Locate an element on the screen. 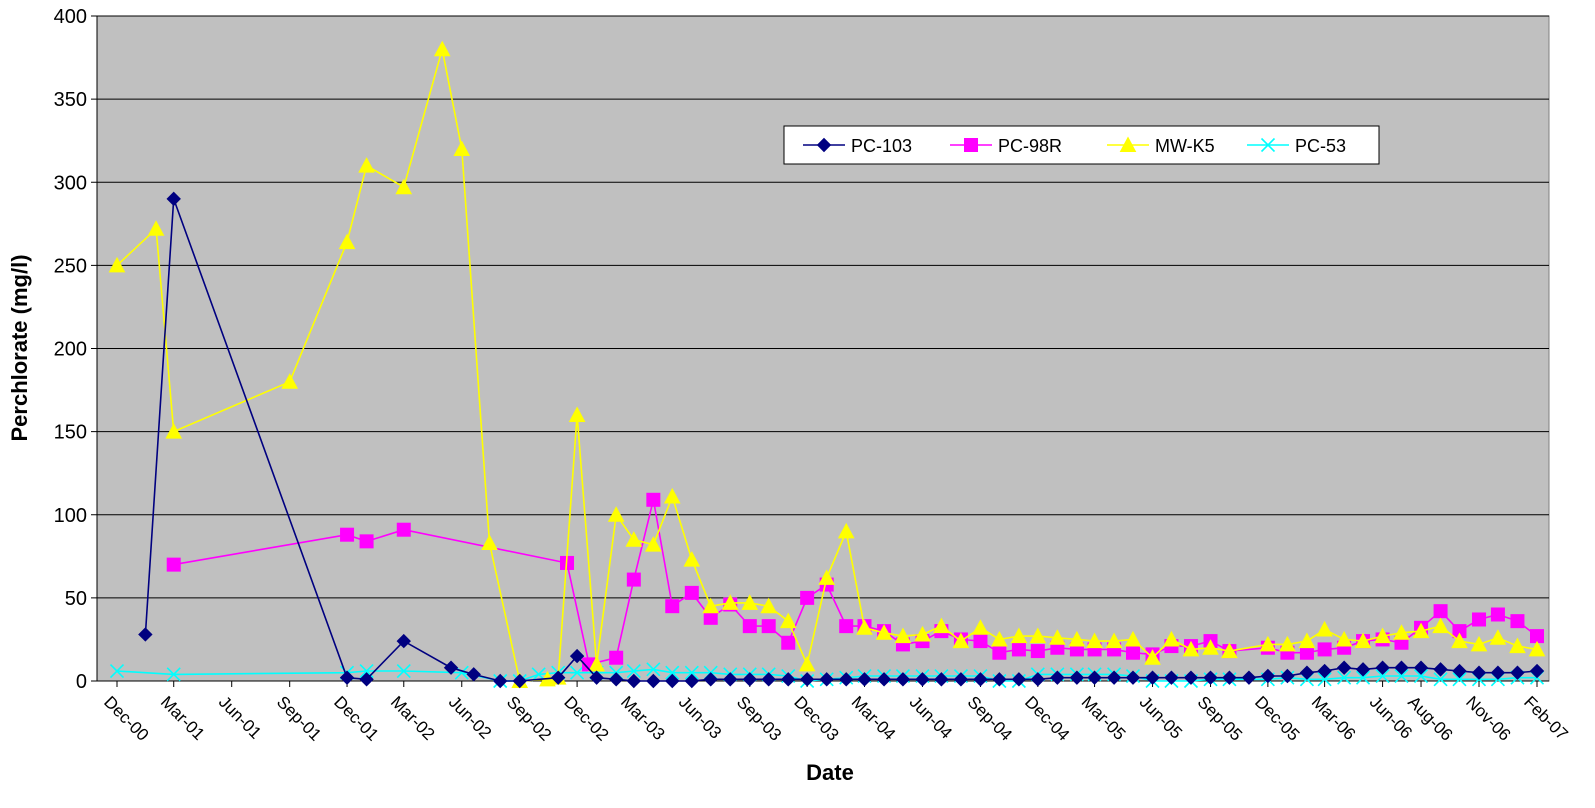 Image resolution: width=1595 pixels, height=808 pixels. x-tick-label: Dec-03 is located at coordinates (816, 718).